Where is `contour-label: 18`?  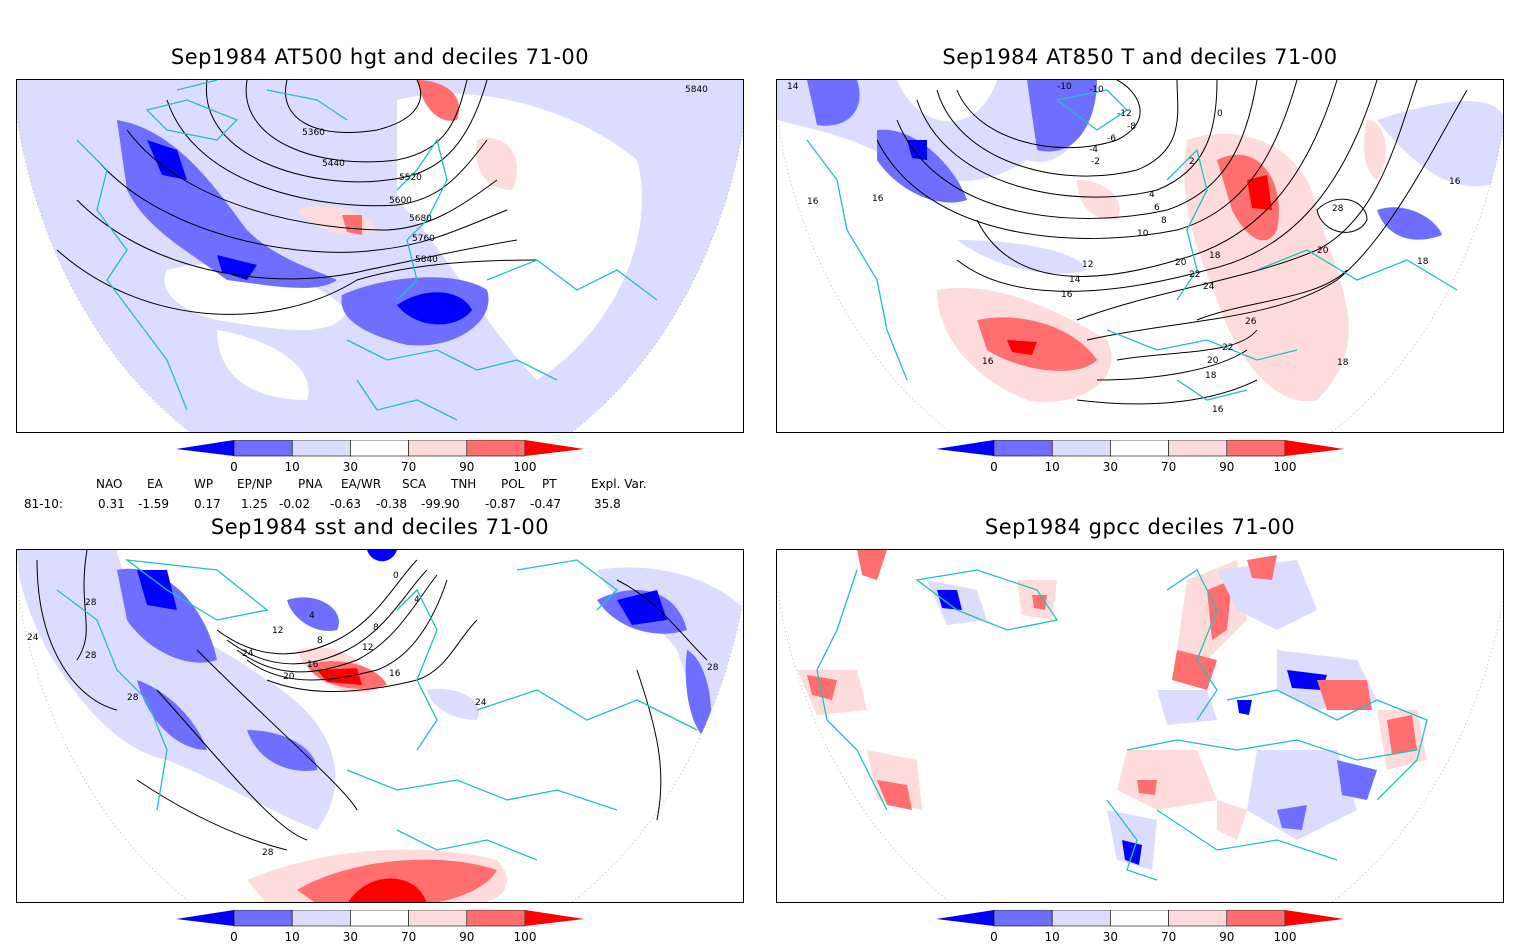 contour-label: 18 is located at coordinates (1343, 363).